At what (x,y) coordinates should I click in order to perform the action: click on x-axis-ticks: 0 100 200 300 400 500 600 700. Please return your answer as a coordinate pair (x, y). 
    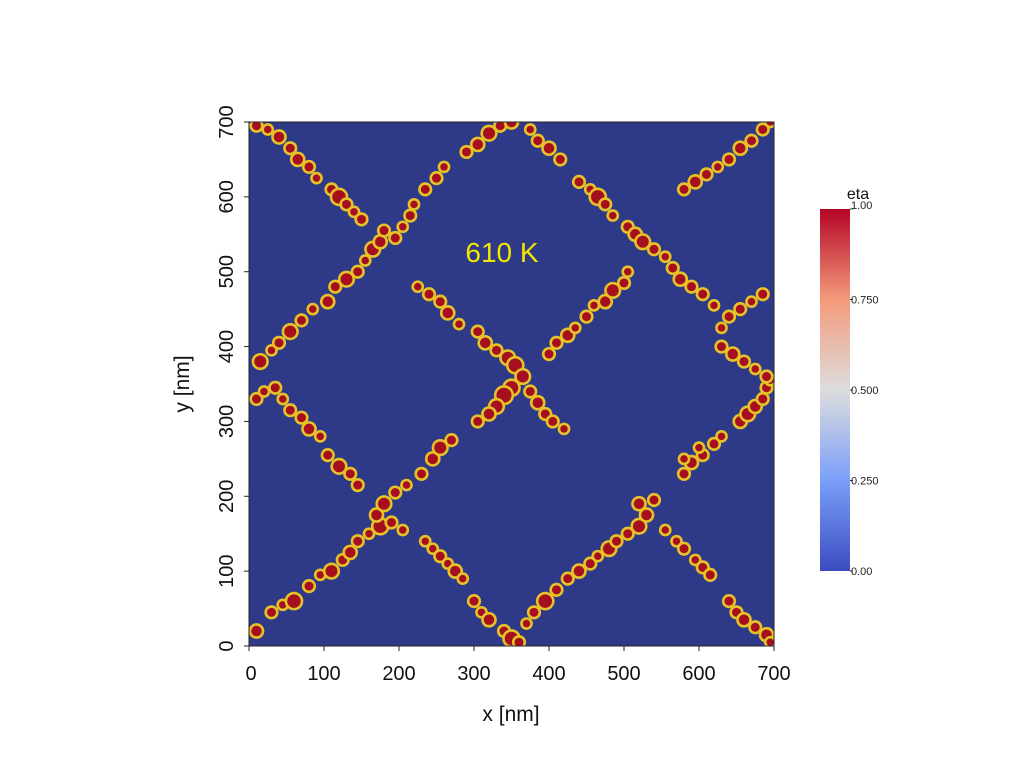
    Looking at the image, I should click on (518, 665).